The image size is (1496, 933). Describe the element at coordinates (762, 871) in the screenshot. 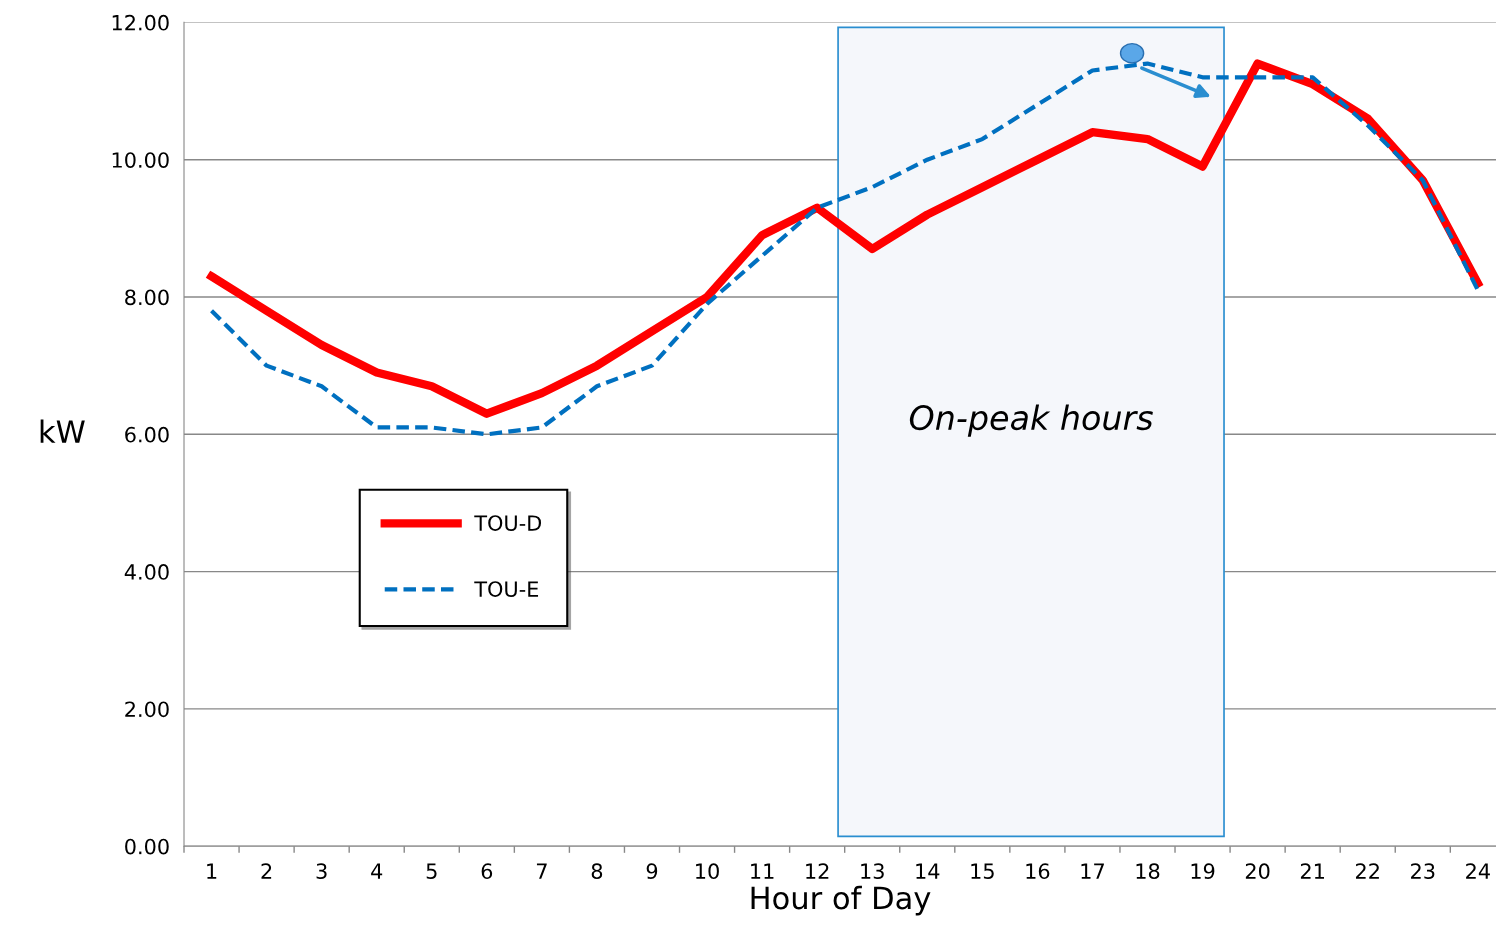

I see `x-tick-label: 11` at that location.